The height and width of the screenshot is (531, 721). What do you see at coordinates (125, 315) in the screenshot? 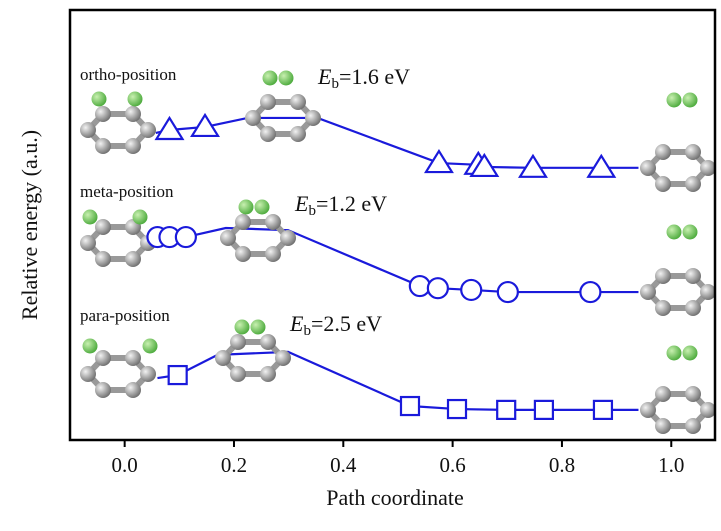
I see `annotation: para-position` at bounding box center [125, 315].